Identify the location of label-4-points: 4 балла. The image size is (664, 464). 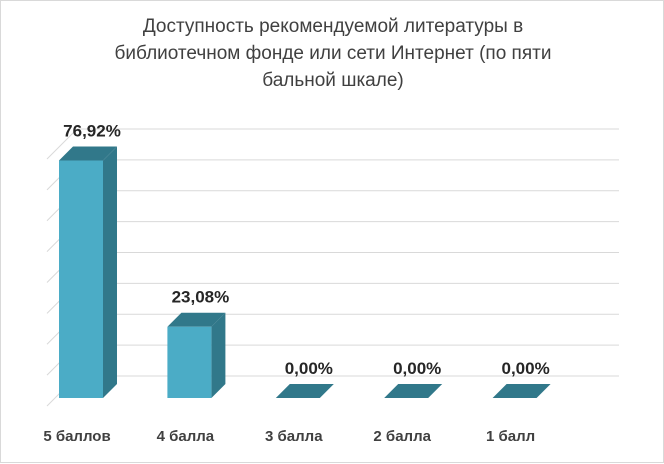
(186, 436).